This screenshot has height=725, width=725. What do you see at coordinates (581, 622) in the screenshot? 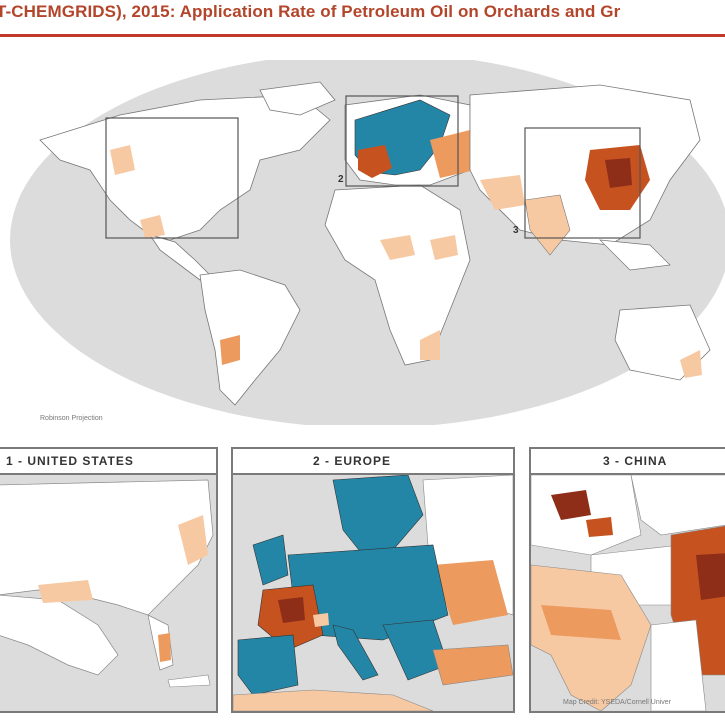
I see `india-north` at bounding box center [581, 622].